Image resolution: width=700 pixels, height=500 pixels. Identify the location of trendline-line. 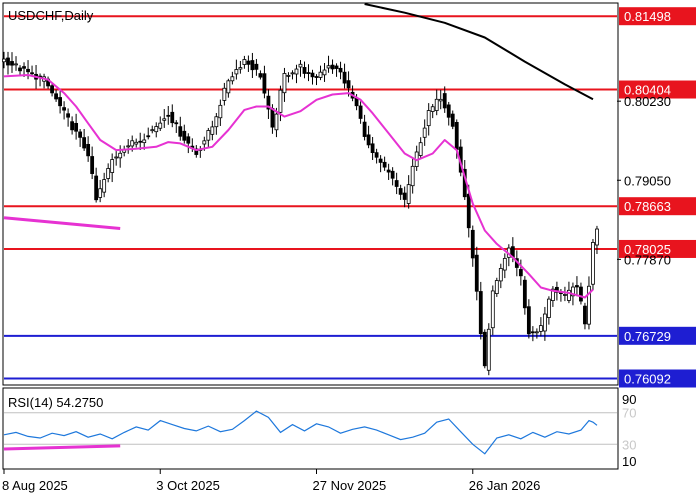
(62, 223).